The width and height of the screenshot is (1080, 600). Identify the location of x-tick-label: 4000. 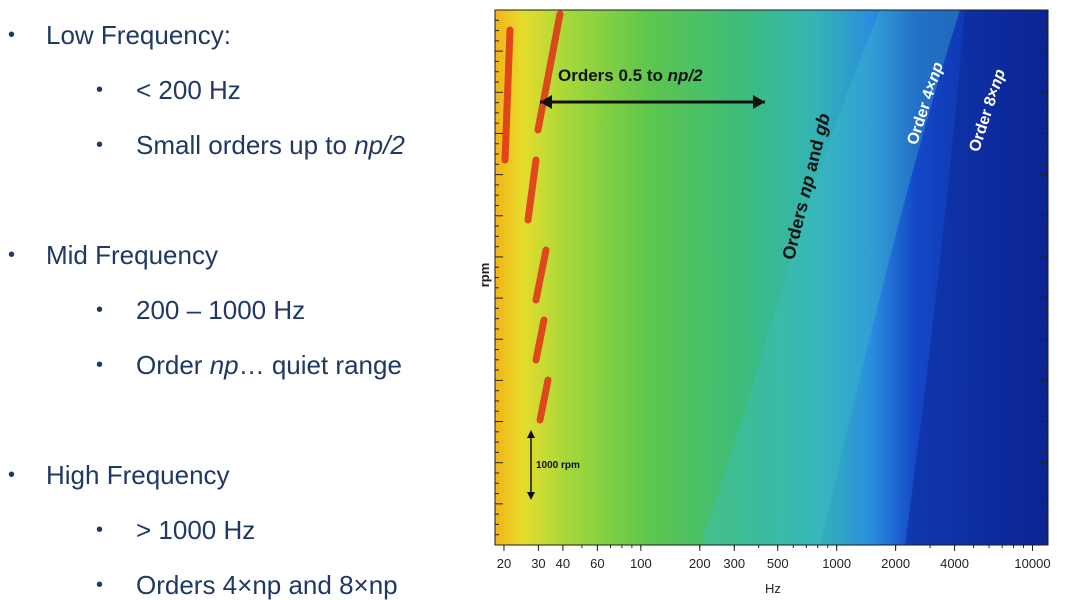
(954, 563).